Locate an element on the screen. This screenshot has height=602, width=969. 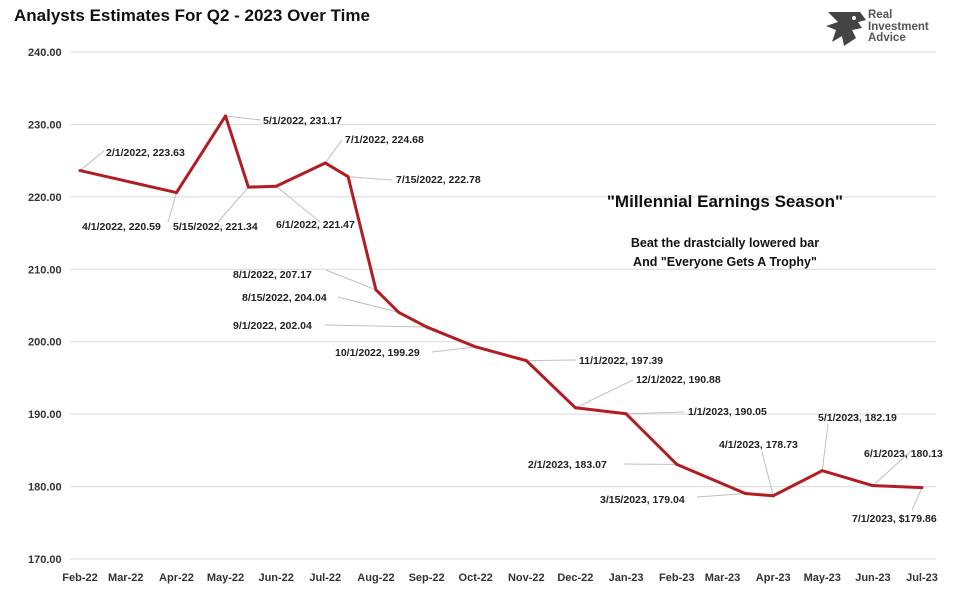
y-tick-label: 200.00 is located at coordinates (45, 343).